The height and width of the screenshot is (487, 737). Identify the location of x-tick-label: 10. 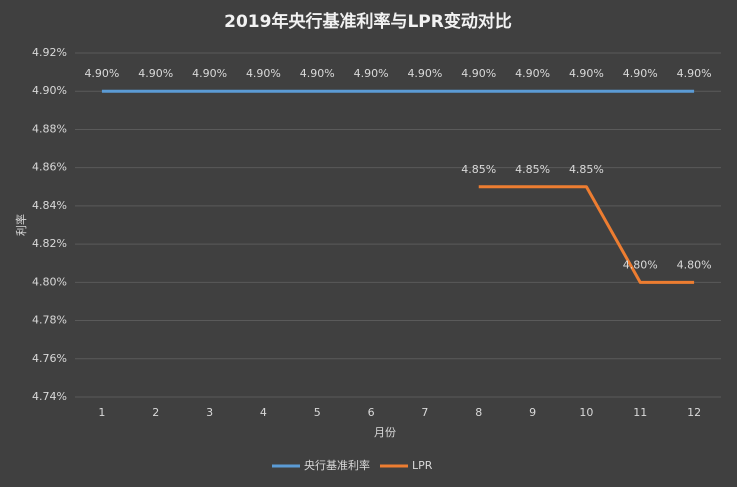
(586, 412).